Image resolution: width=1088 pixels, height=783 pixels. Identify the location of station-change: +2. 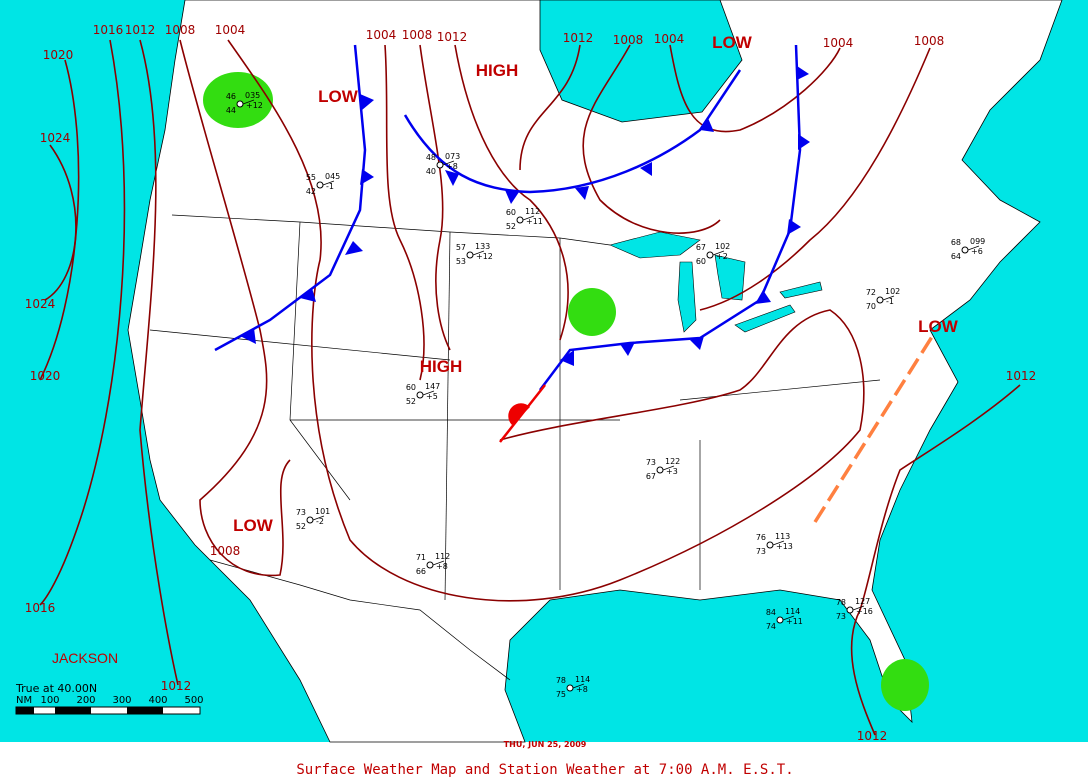
(722, 256).